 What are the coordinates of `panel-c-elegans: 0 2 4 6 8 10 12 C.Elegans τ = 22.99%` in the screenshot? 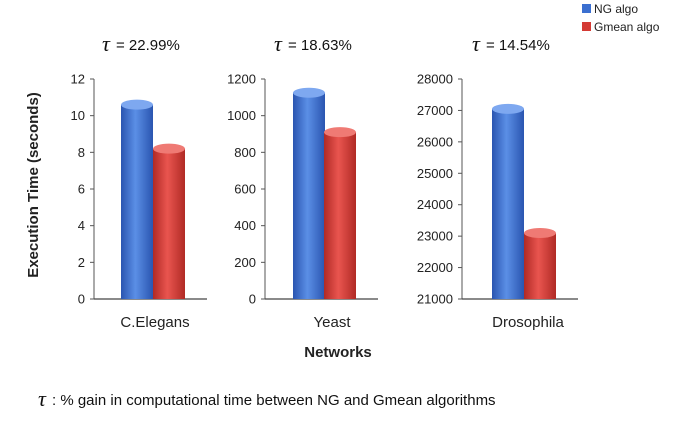 It's located at (139, 181).